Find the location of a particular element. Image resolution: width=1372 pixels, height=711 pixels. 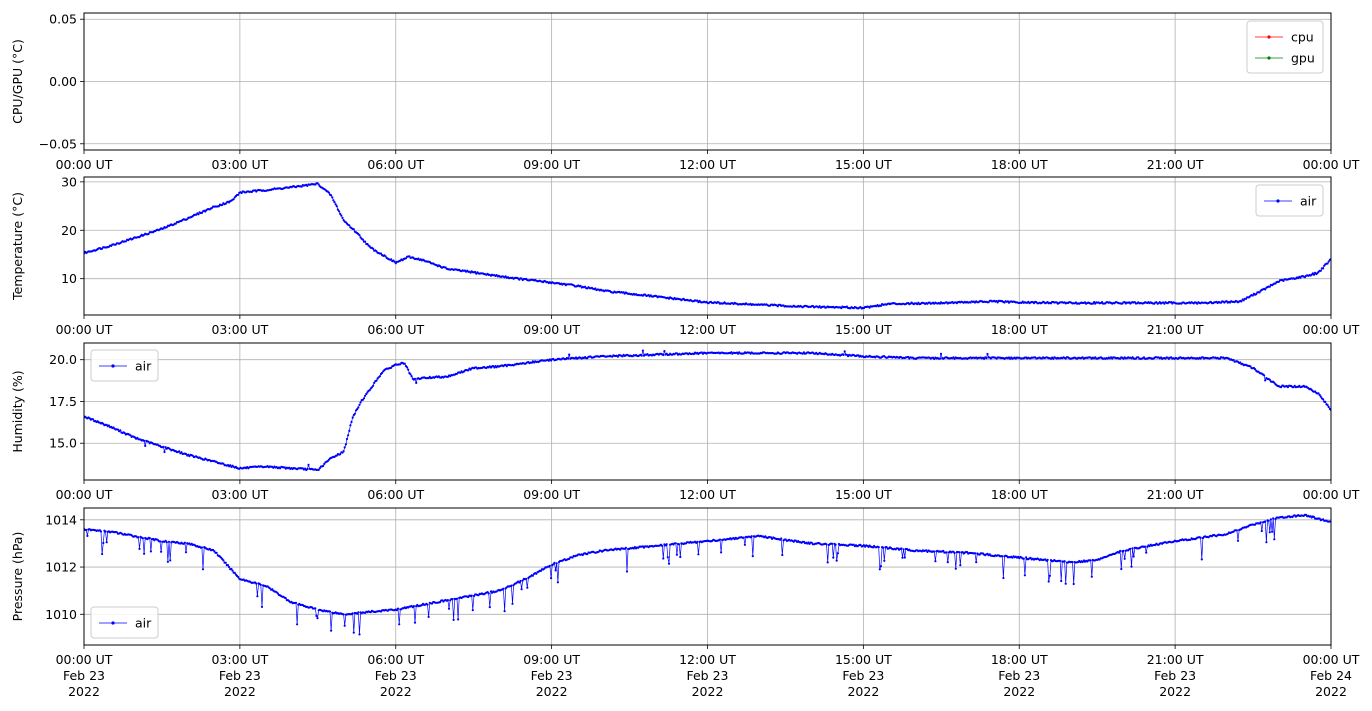

x-tick-label: 21:00 UT is located at coordinates (1175, 659).